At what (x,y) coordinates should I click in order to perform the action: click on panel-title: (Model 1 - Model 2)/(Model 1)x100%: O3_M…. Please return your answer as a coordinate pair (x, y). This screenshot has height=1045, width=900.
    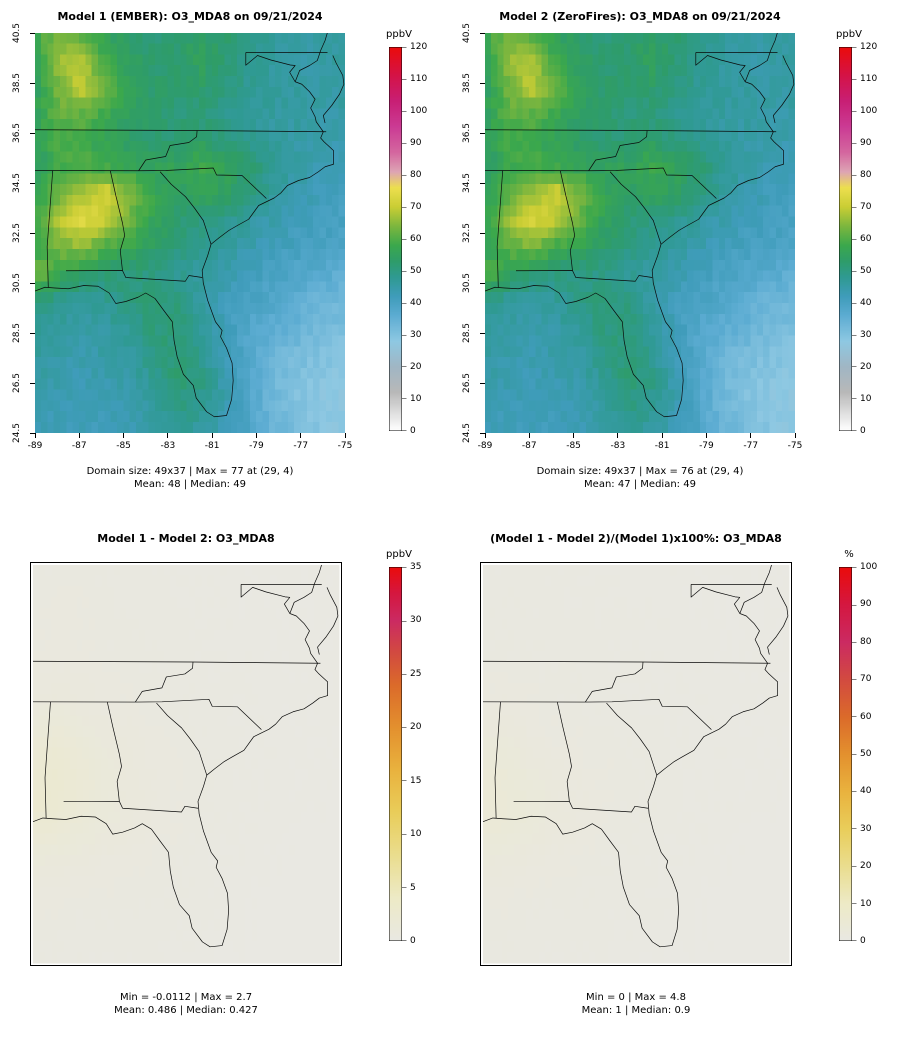
    Looking at the image, I should click on (636, 538).